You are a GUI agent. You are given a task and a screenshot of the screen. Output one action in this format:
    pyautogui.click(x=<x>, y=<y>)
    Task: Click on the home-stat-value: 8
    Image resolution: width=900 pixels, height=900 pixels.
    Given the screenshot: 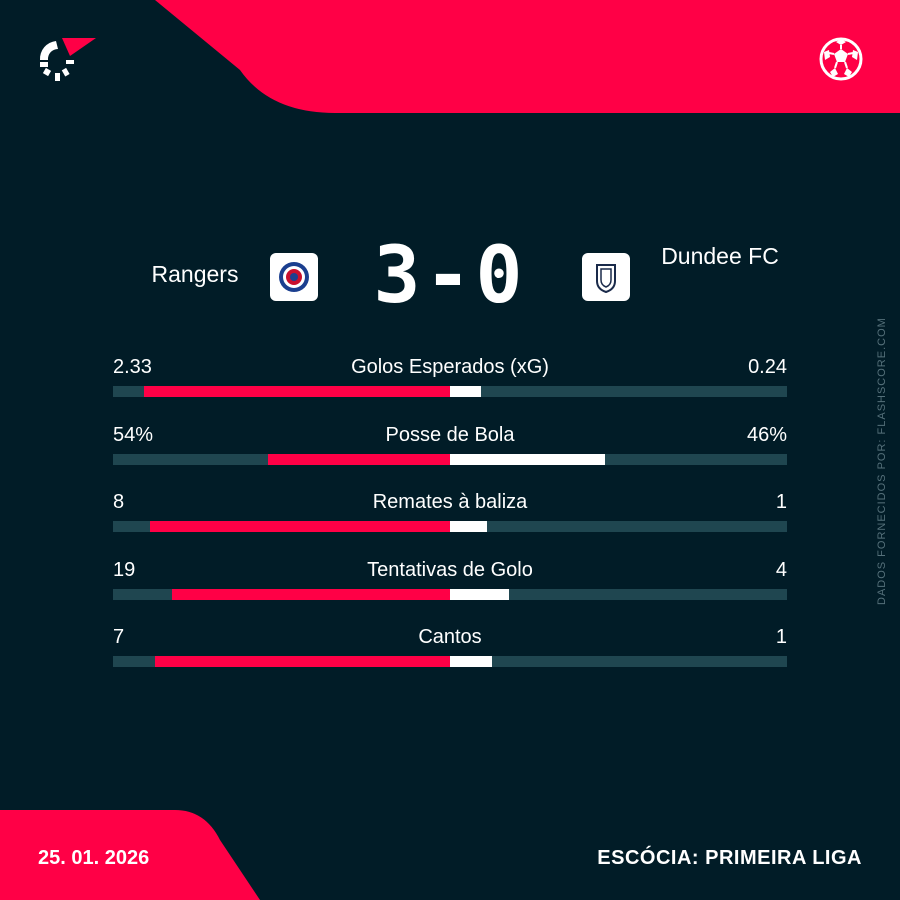 What is the action you would take?
    pyautogui.click(x=119, y=502)
    